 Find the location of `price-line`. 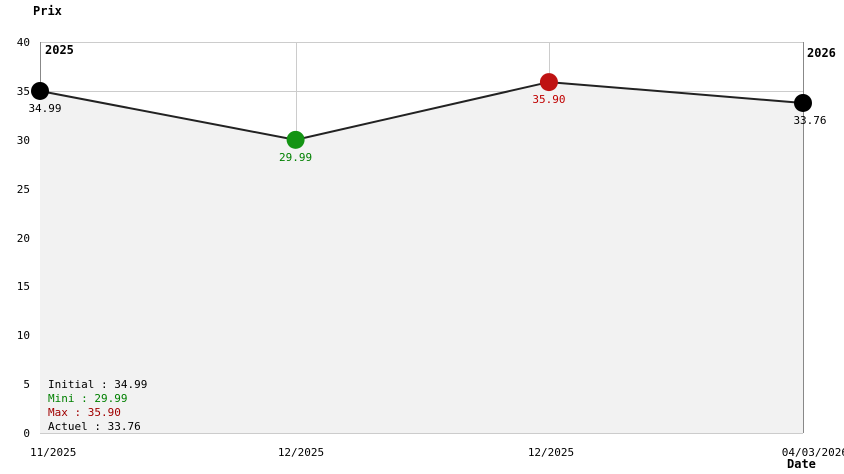

price-line is located at coordinates (421, 111).